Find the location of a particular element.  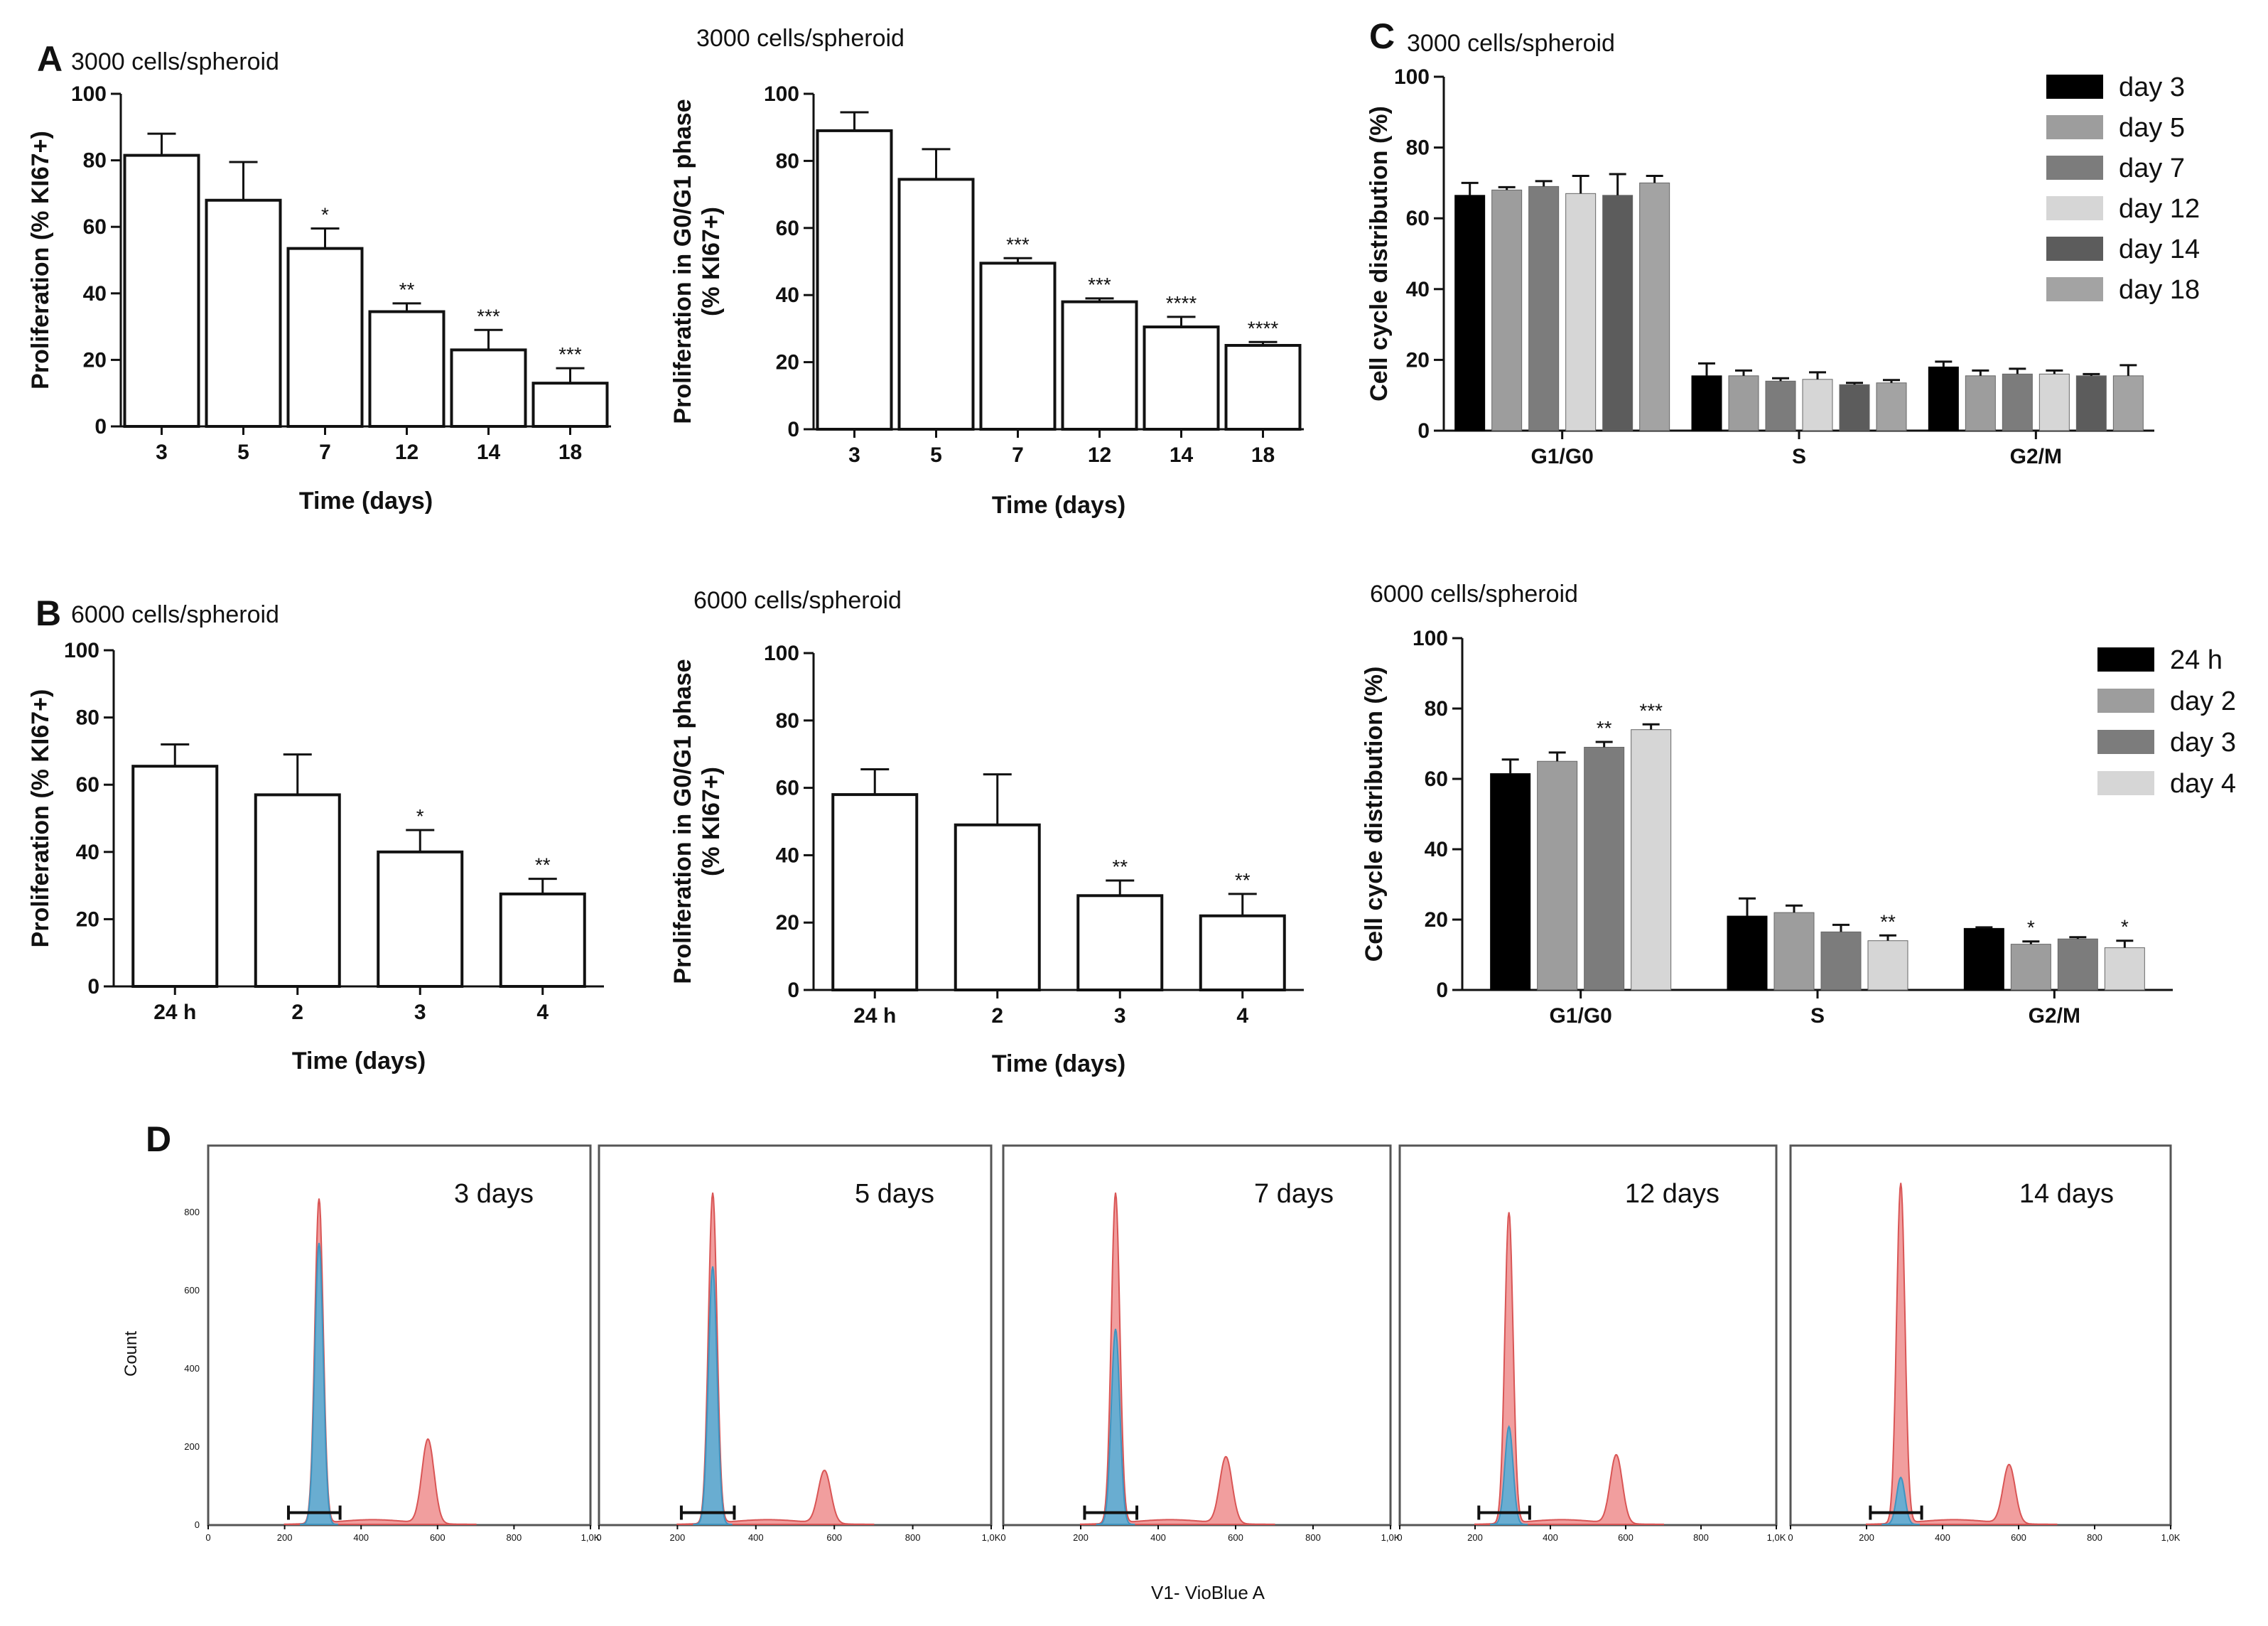

significance-mark: * is located at coordinates (325, 215).